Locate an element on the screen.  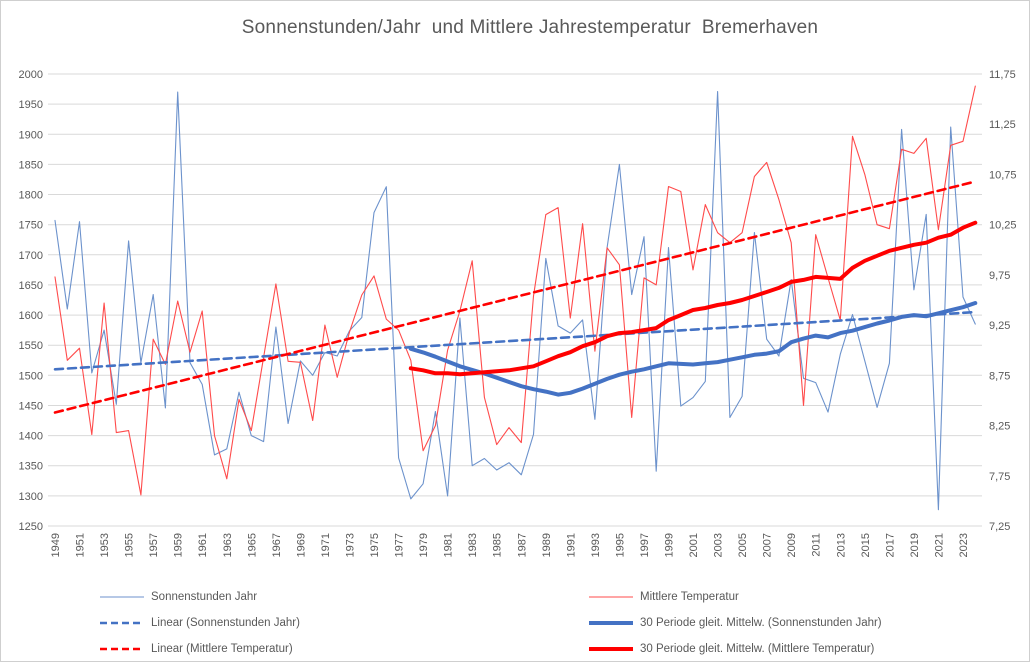
legend-item-linear-mittlere-temperatur: Linear (Mittlere Temperatur) is located at coordinates (196, 649).